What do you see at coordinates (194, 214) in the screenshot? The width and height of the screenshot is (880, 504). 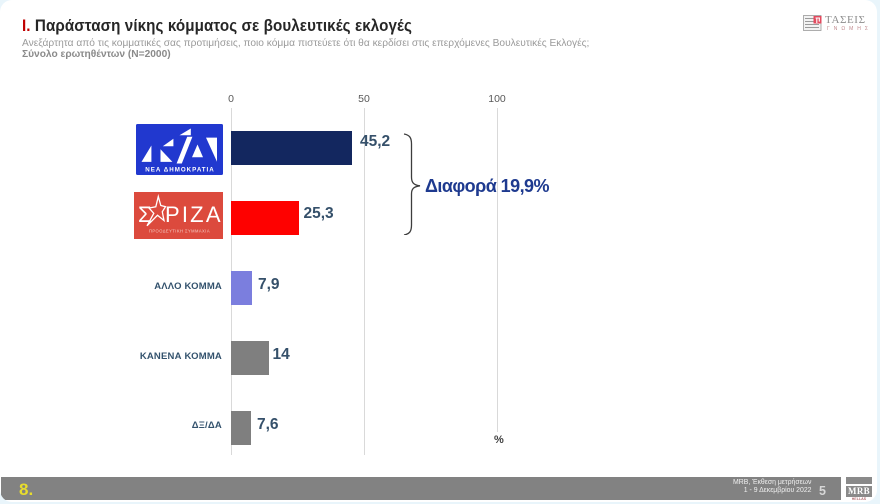 I see `svg-text: ΡΙΖΑ` at bounding box center [194, 214].